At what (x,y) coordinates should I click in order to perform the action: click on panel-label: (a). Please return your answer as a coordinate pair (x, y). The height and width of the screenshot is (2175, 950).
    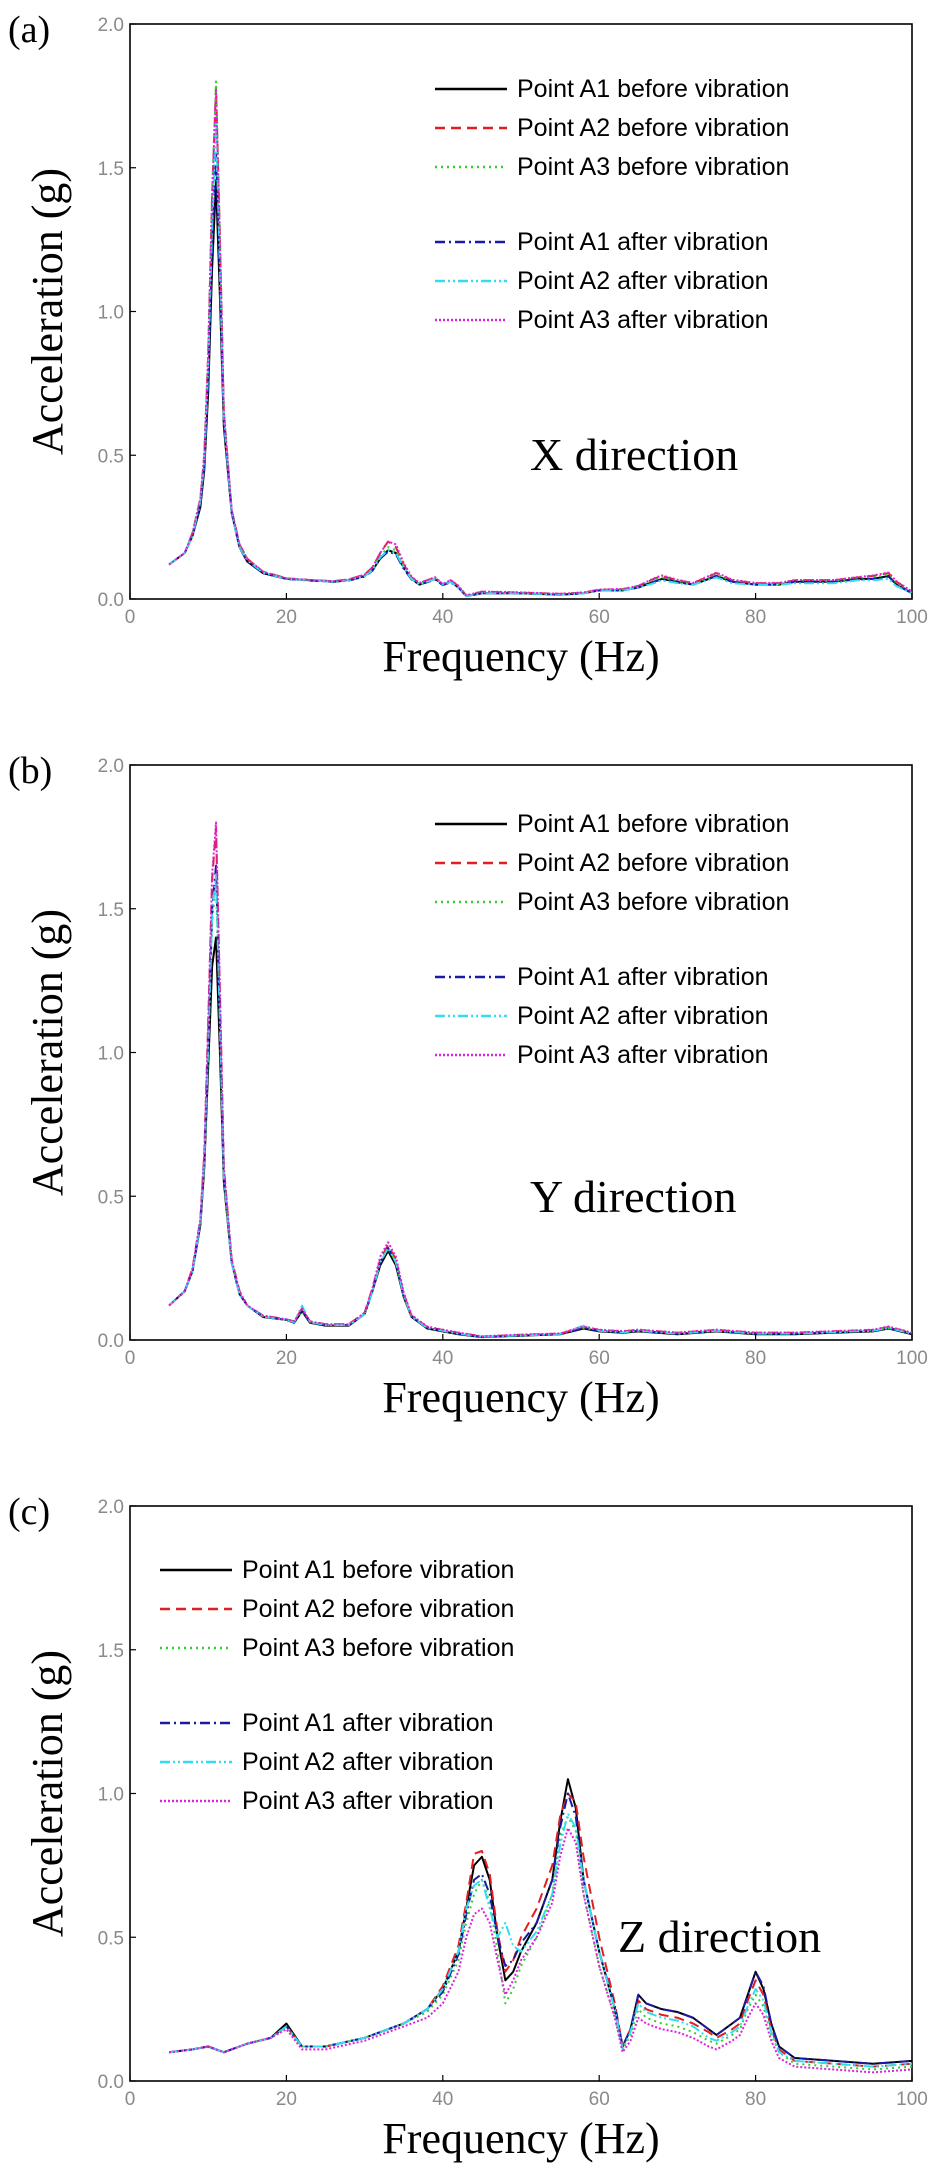
    Looking at the image, I should click on (29, 30).